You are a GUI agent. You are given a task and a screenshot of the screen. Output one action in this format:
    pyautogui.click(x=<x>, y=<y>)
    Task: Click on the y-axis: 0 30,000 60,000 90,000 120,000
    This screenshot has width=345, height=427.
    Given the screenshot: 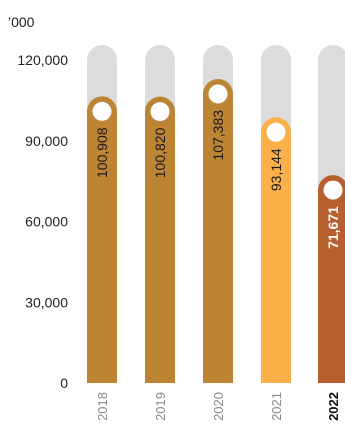 What is the action you would take?
    pyautogui.click(x=42, y=221)
    